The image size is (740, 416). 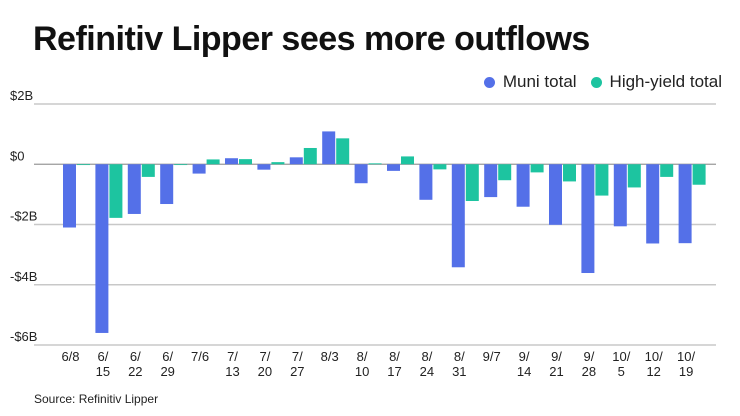 What do you see at coordinates (394, 364) in the screenshot?
I see `x-tick-label: 8/17` at bounding box center [394, 364].